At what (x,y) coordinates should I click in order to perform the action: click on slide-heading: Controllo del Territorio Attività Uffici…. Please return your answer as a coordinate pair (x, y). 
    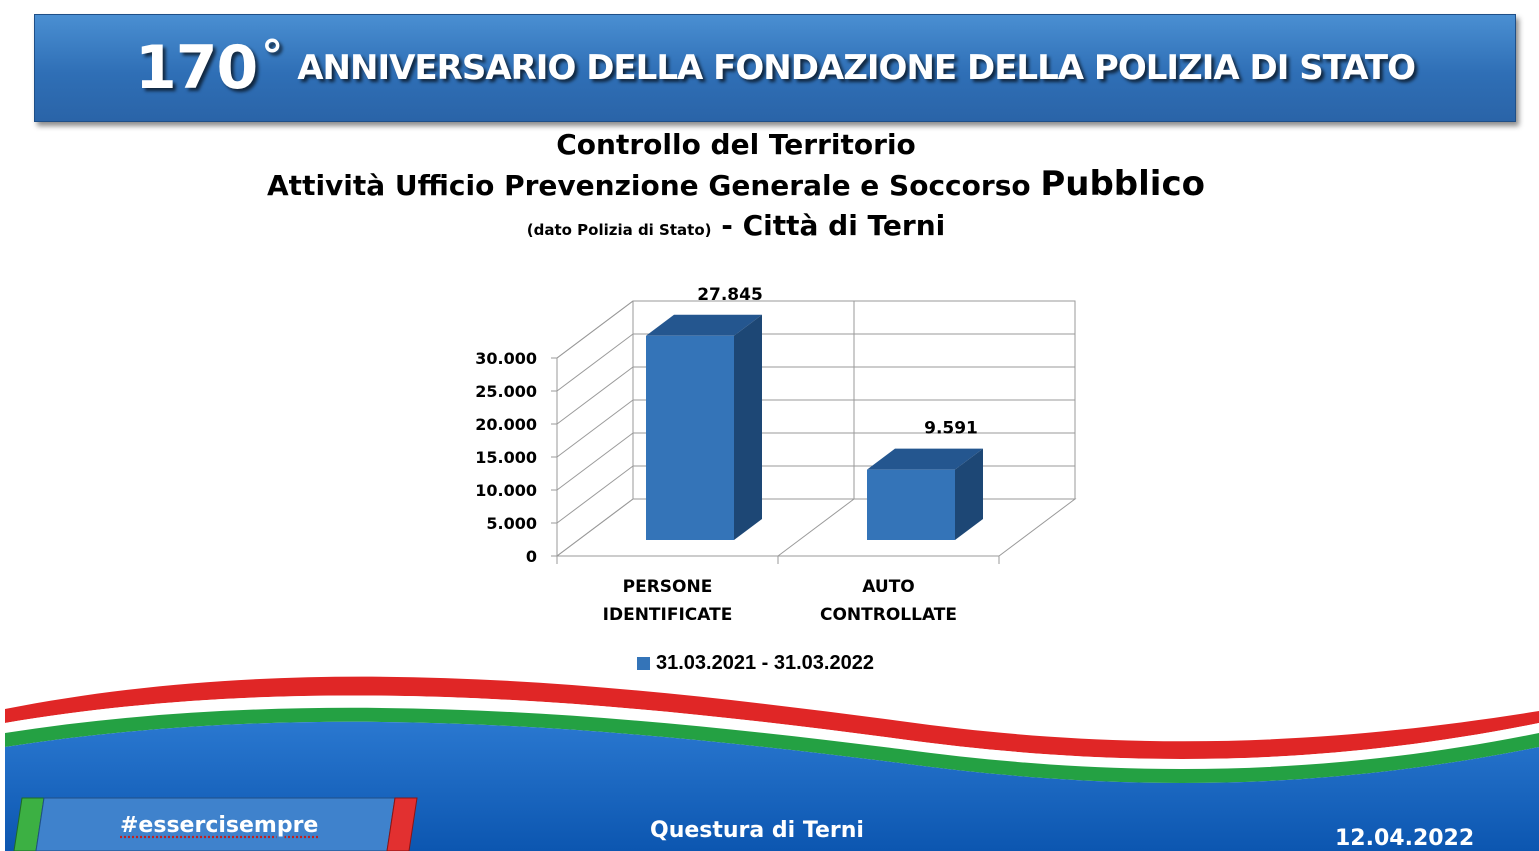
    Looking at the image, I should click on (736, 188).